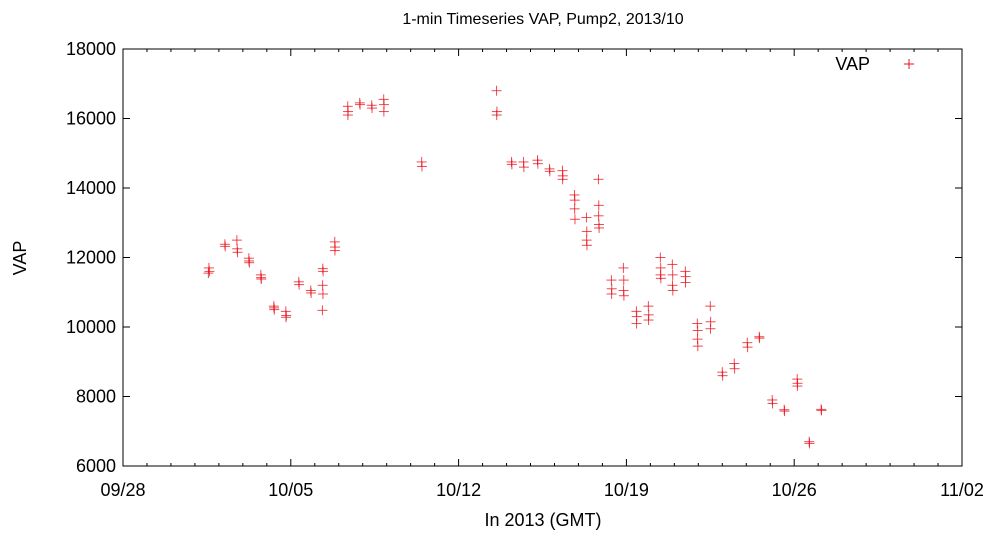  Describe the element at coordinates (852, 64) in the screenshot. I see `legend-label: VAP` at that location.